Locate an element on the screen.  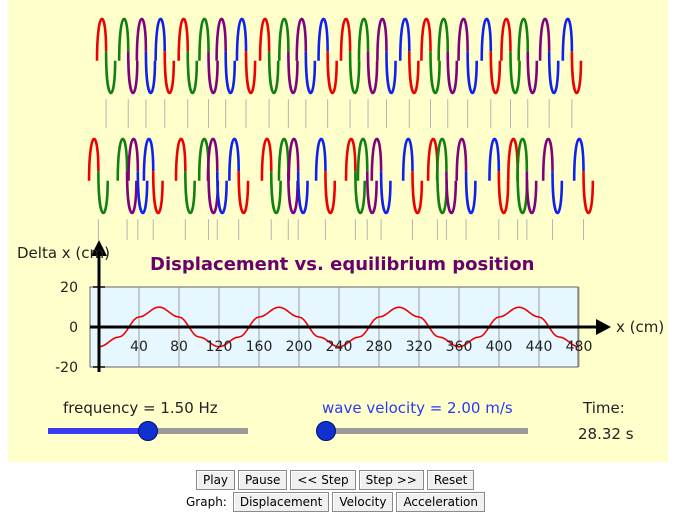
play-button: Play is located at coordinates (216, 480).